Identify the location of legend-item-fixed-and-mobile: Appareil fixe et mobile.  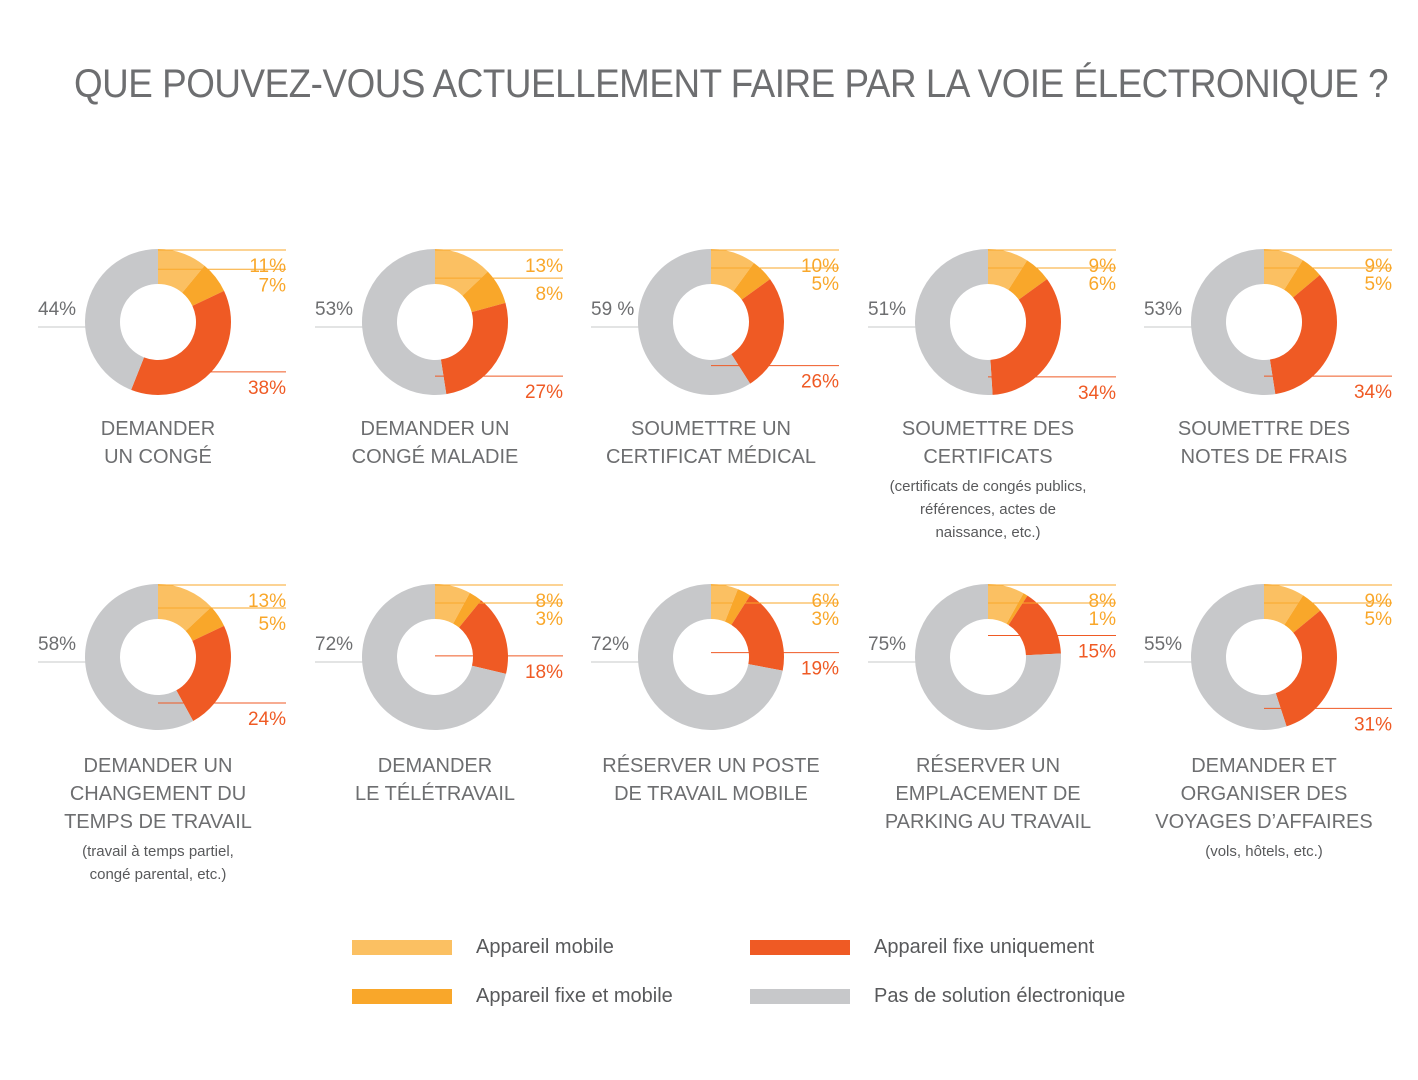
(512, 995).